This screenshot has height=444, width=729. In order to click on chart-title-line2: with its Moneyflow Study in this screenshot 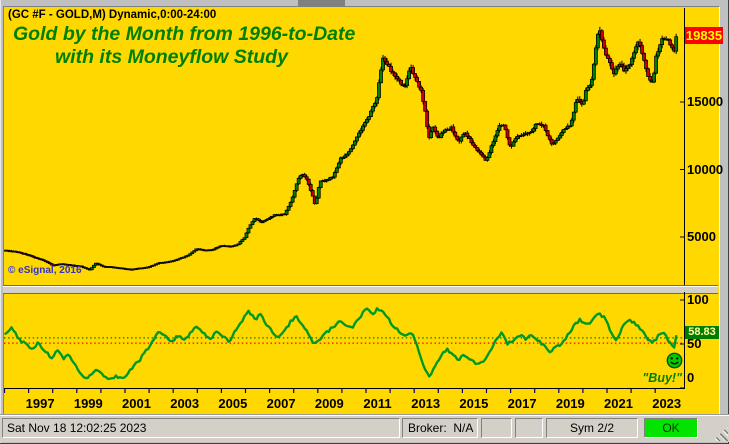, I will do `click(171, 57)`.